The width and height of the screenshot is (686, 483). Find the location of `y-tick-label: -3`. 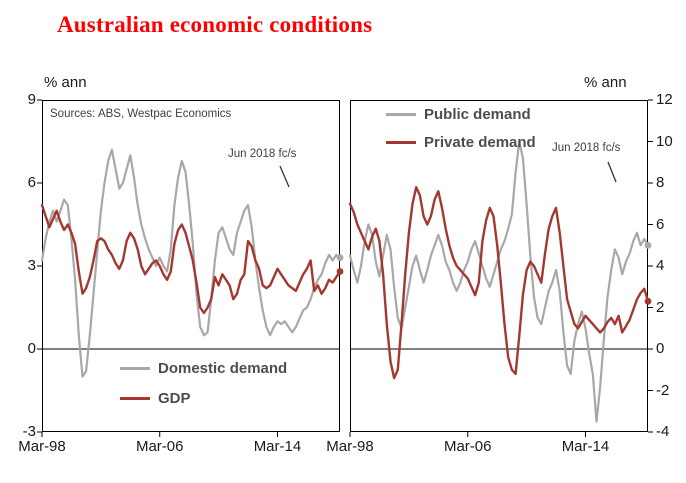

y-tick-label: -3 is located at coordinates (29, 431).